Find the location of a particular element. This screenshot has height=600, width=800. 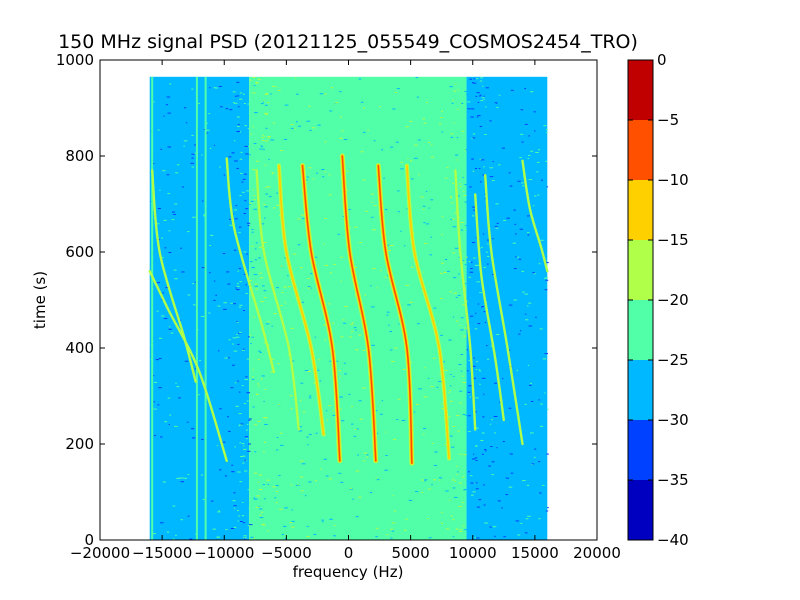

x-tick-label: −15000 is located at coordinates (162, 553).